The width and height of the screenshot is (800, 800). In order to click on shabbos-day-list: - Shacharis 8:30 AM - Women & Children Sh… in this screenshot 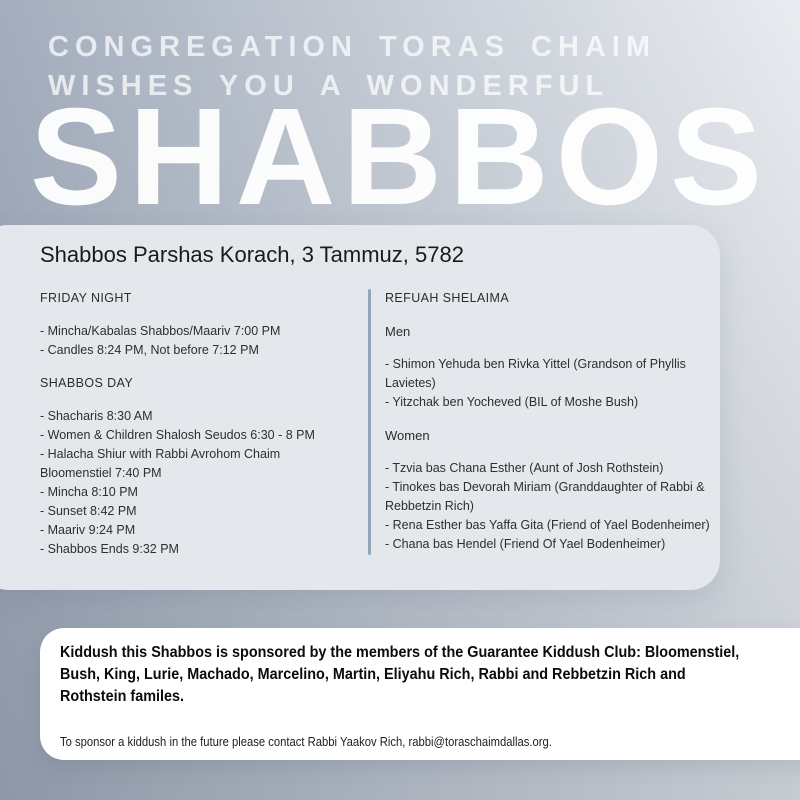, I will do `click(196, 483)`.